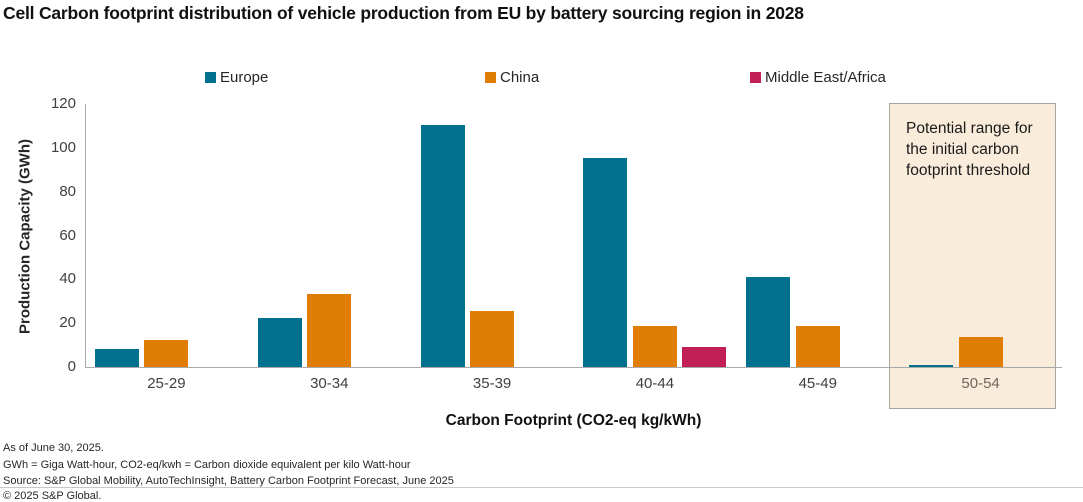 The width and height of the screenshot is (1083, 502). What do you see at coordinates (817, 383) in the screenshot?
I see `x-category-label-45-49: 45-49` at bounding box center [817, 383].